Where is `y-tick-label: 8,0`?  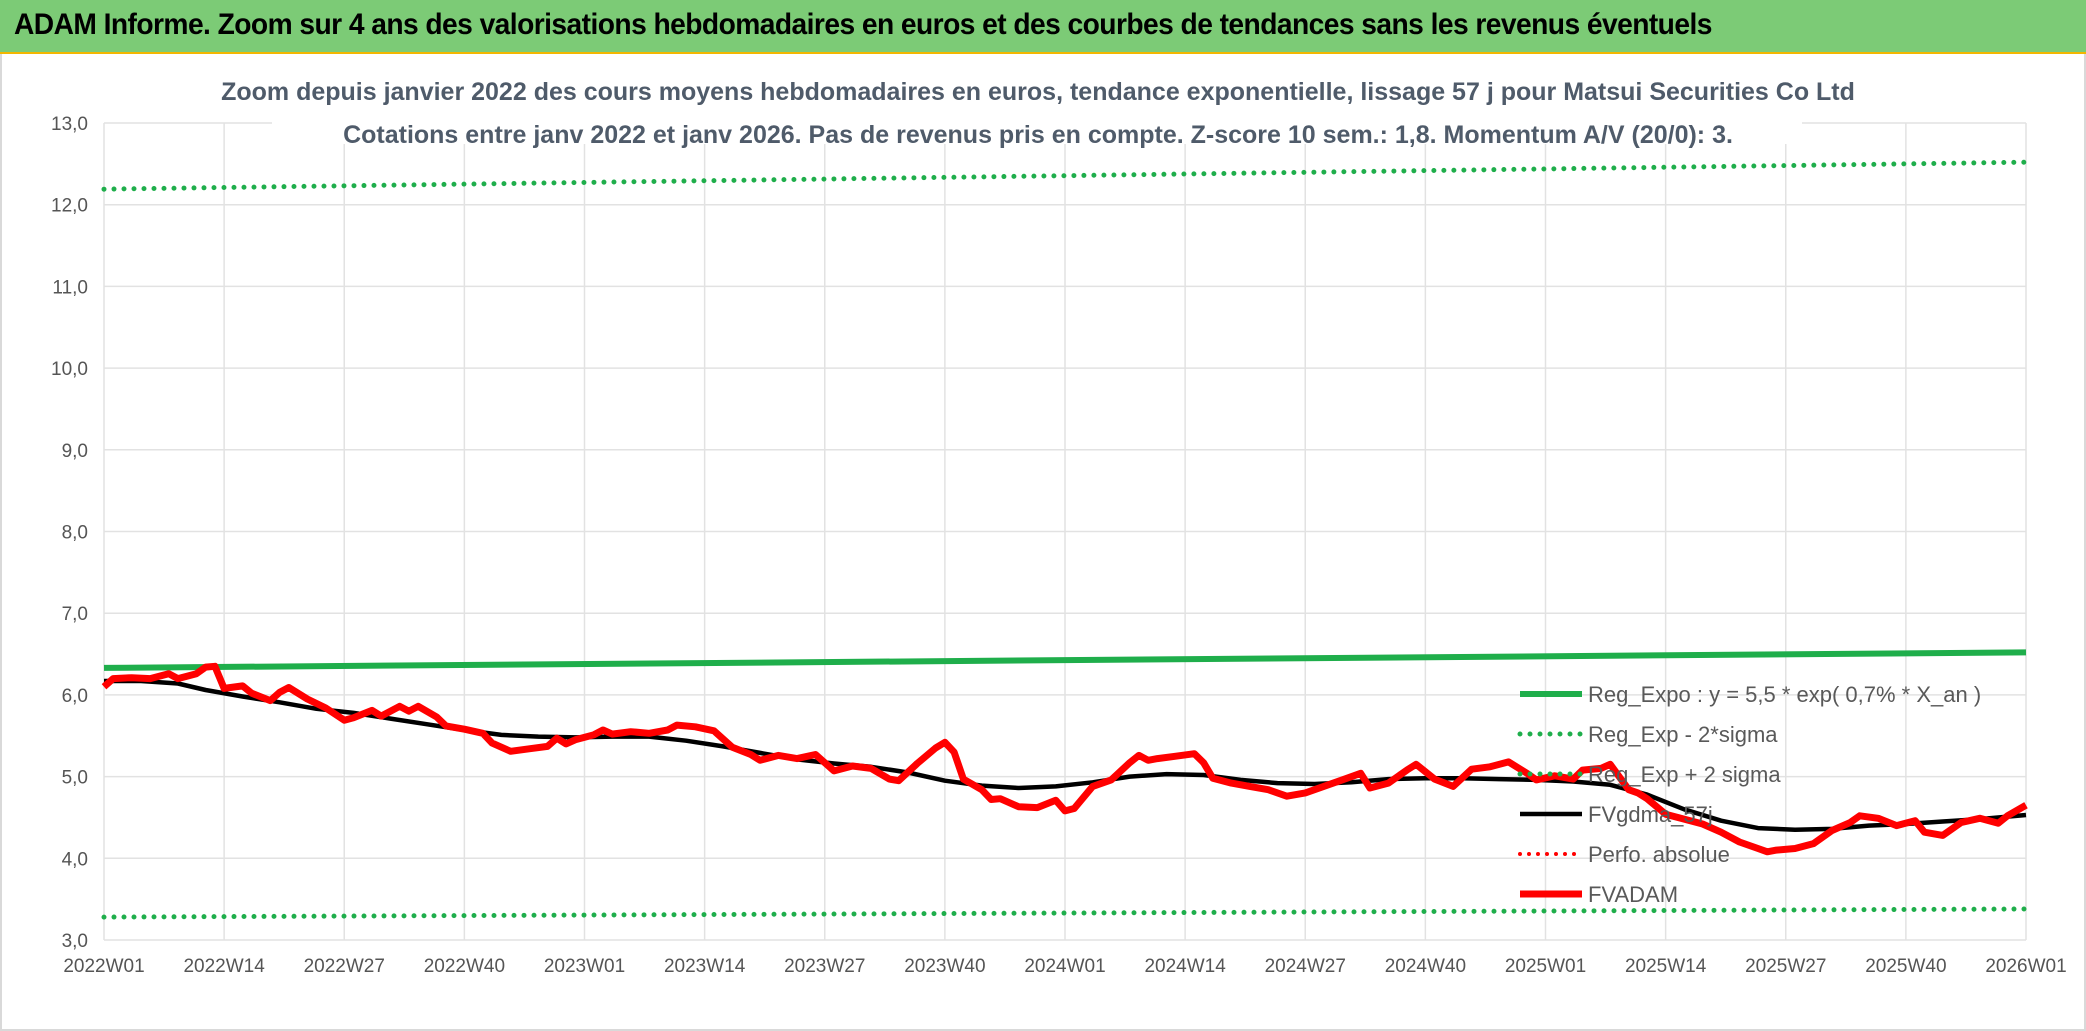 y-tick-label: 8,0 is located at coordinates (75, 533).